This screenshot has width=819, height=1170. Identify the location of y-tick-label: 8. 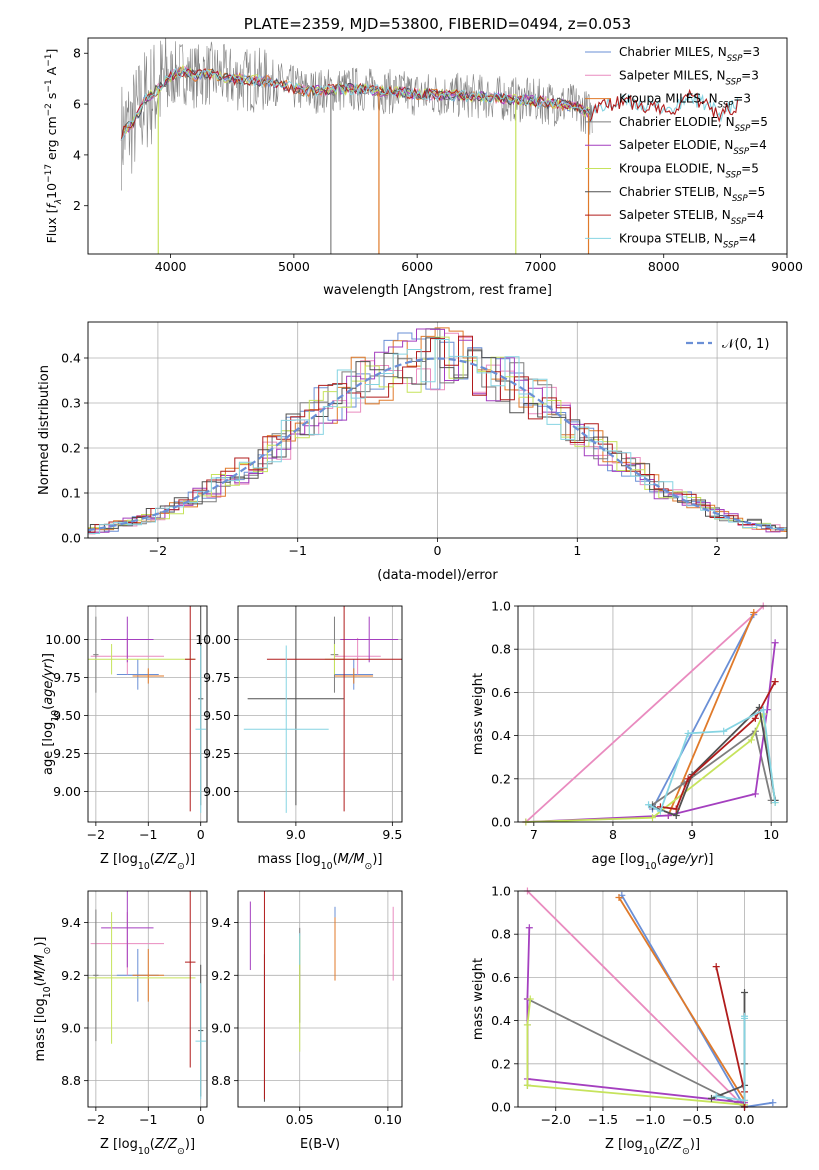
(77, 53).